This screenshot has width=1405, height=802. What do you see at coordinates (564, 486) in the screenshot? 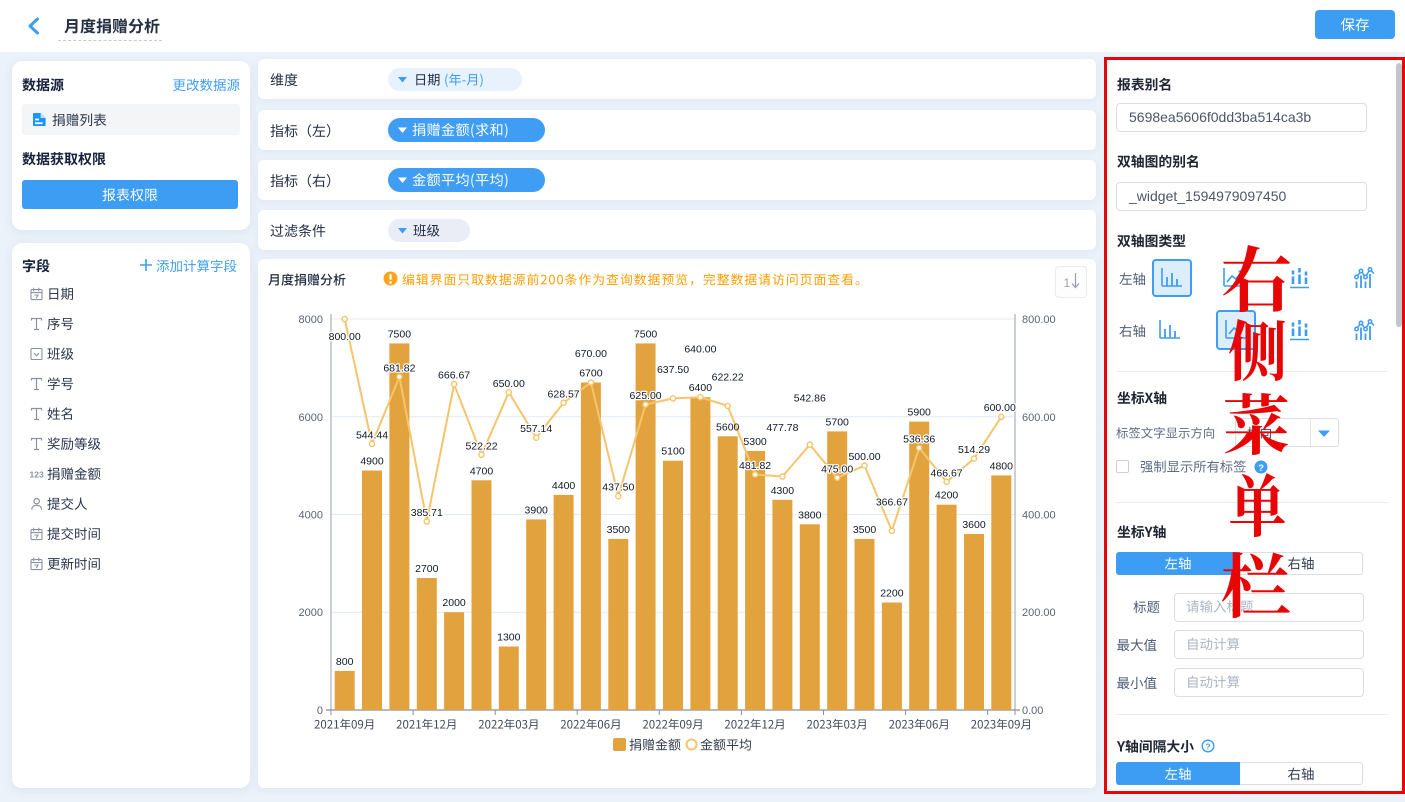
I see `svg-text: 4400` at bounding box center [564, 486].